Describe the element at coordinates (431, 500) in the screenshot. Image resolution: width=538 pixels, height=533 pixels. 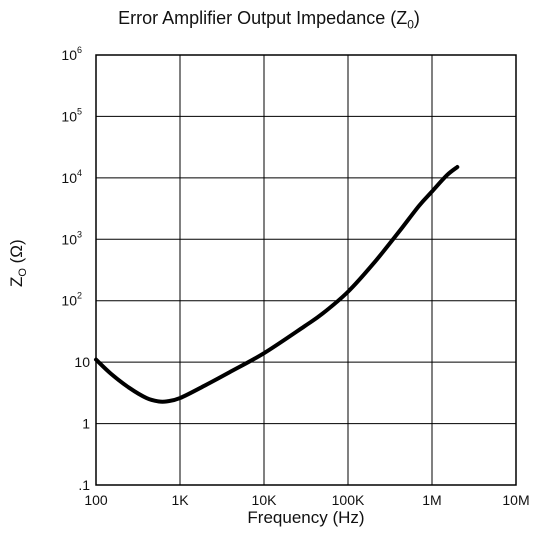
I see `x-tick-label: 1M` at that location.